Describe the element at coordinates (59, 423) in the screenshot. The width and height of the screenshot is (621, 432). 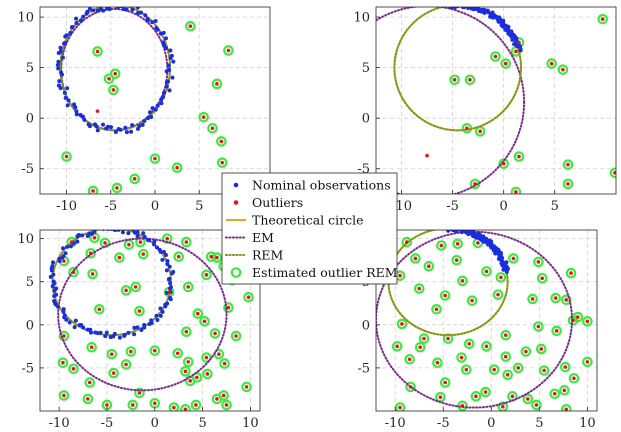
I see `x-tick-label: -10` at that location.